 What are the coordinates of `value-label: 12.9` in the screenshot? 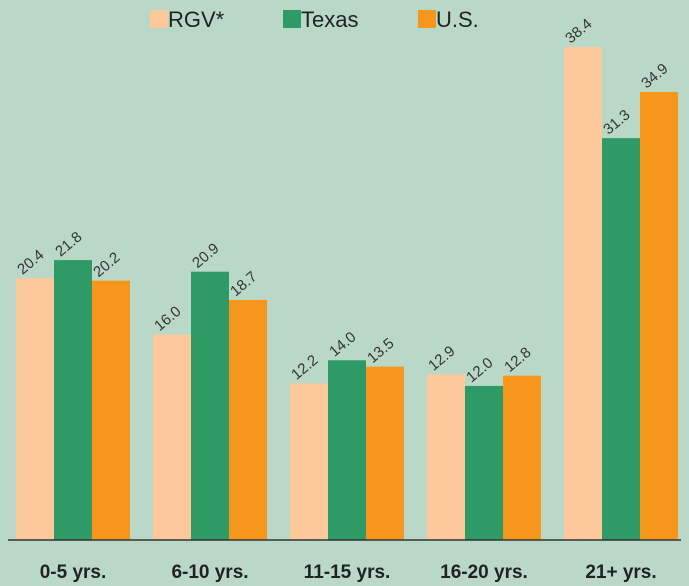 It's located at (441, 359).